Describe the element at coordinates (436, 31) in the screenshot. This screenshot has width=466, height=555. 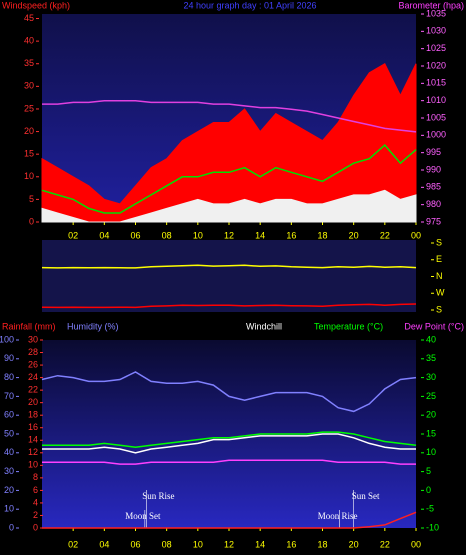
I see `y2-tick-label: 1030` at that location.